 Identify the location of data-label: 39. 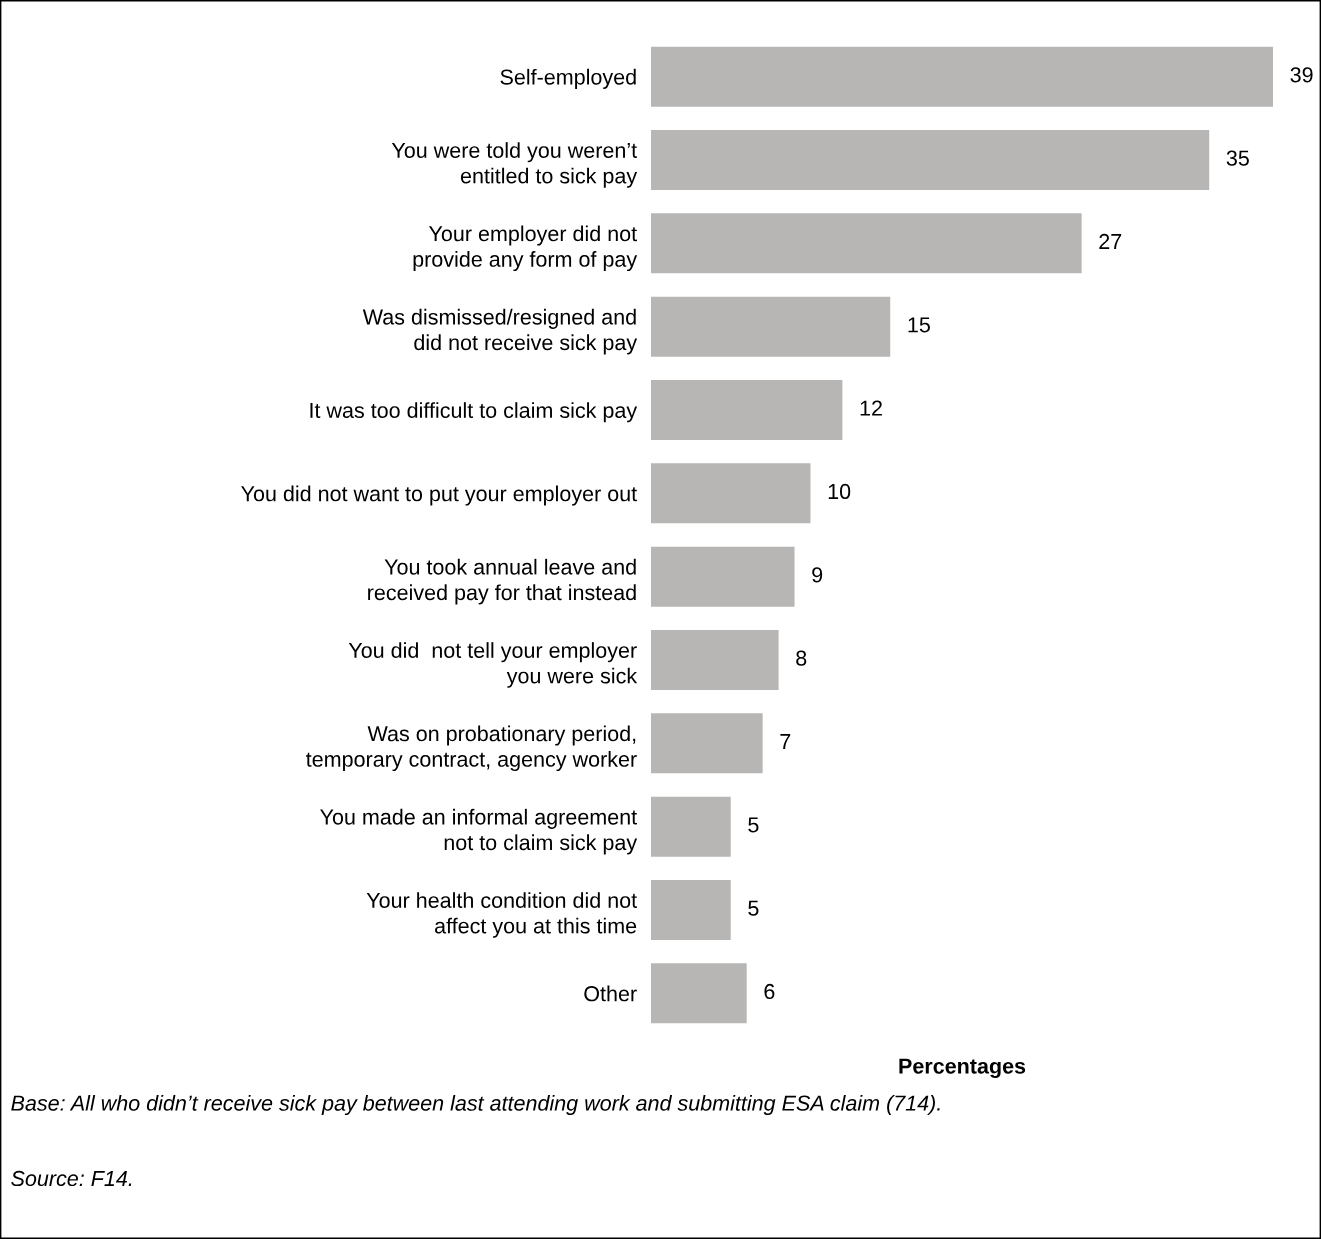
(1301, 75).